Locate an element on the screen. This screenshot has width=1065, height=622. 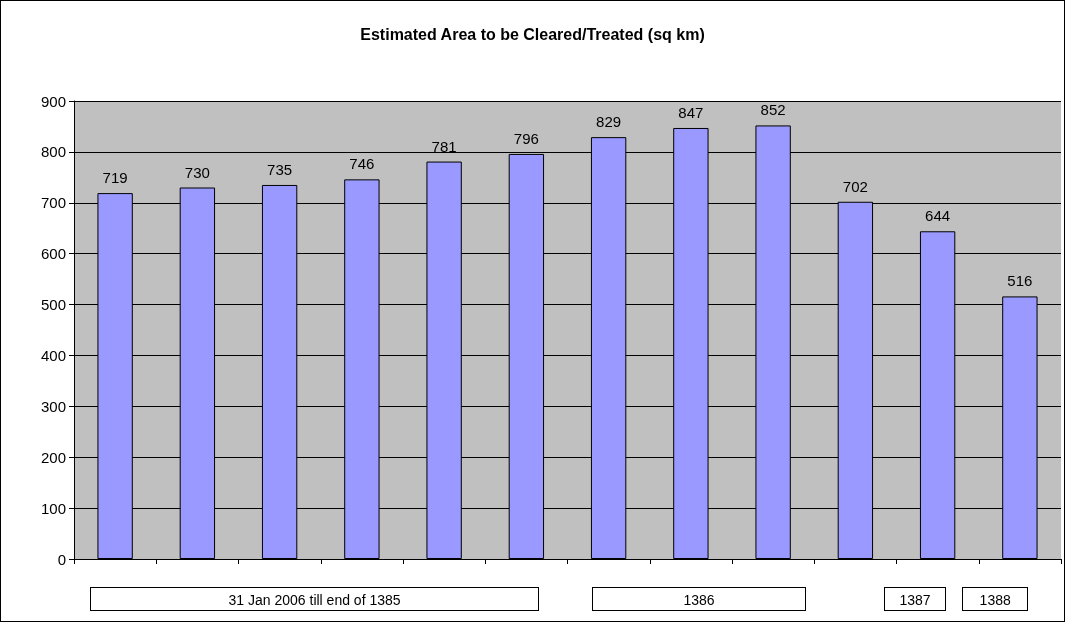
y-tick-label: 300 is located at coordinates (53, 406).